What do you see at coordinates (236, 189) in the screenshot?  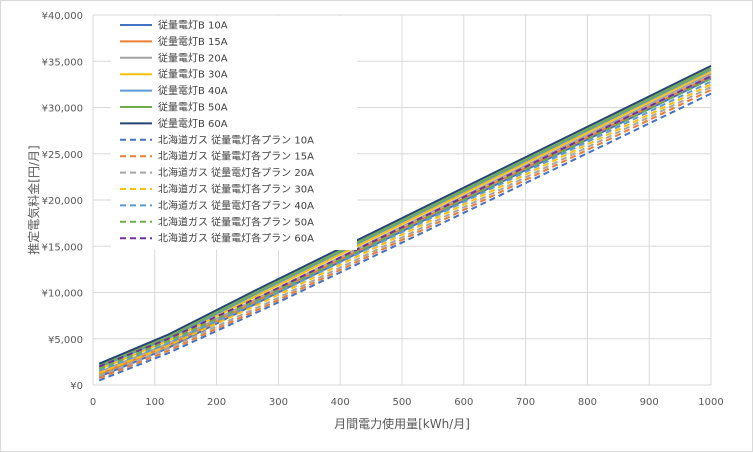 I see `legend-label: 北海道ガス 従量電灯各プラン 30A` at bounding box center [236, 189].